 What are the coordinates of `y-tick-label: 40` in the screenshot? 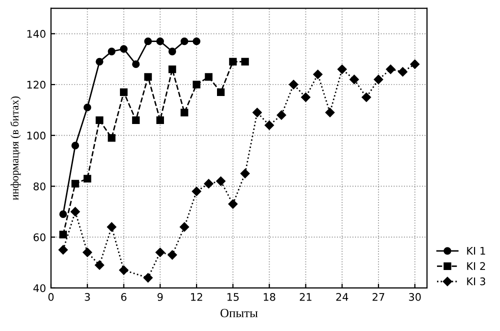 It's located at (39, 288).